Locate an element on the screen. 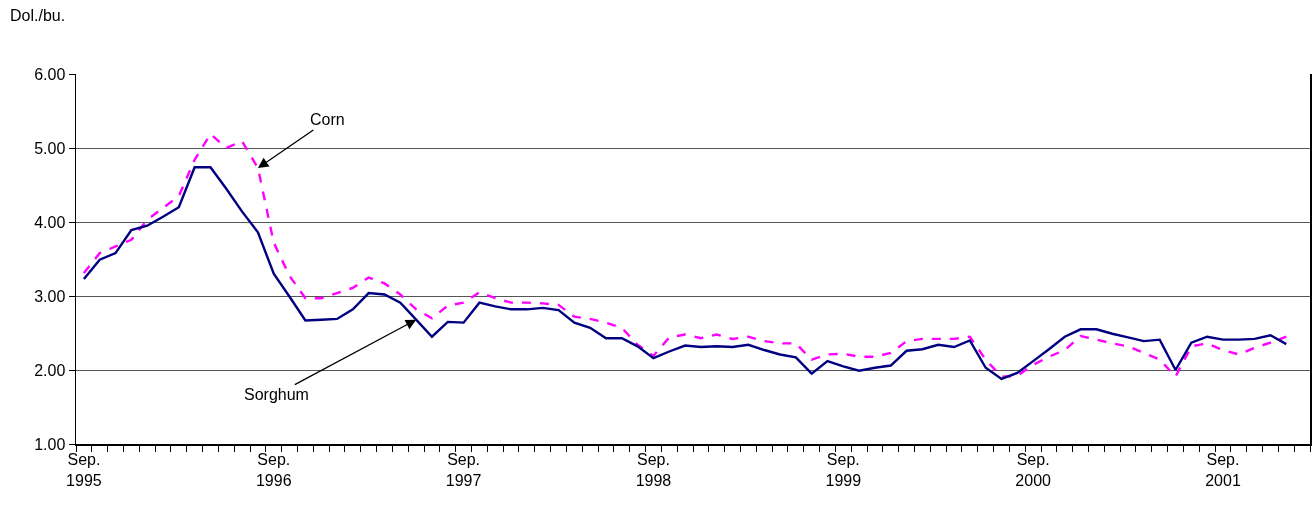  y-axis-title: Dol./bu. is located at coordinates (38, 15).